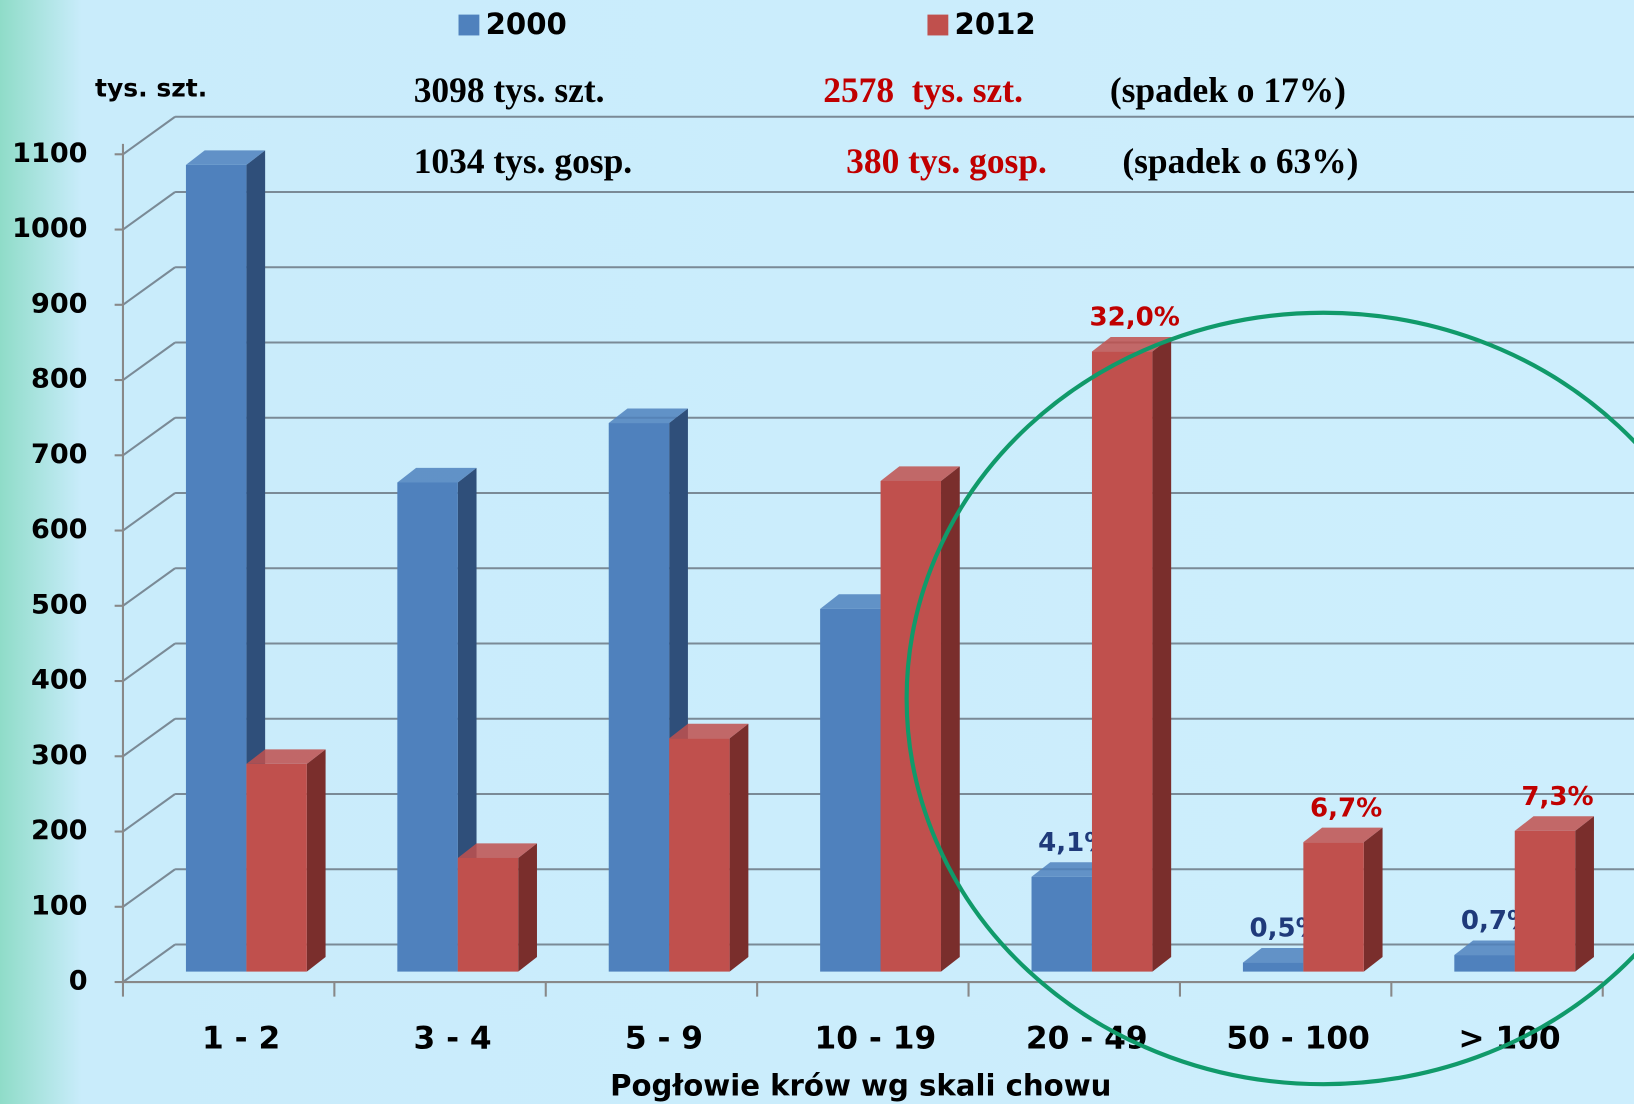  Describe the element at coordinates (59, 454) in the screenshot. I see `y-tick-label: 700` at that location.